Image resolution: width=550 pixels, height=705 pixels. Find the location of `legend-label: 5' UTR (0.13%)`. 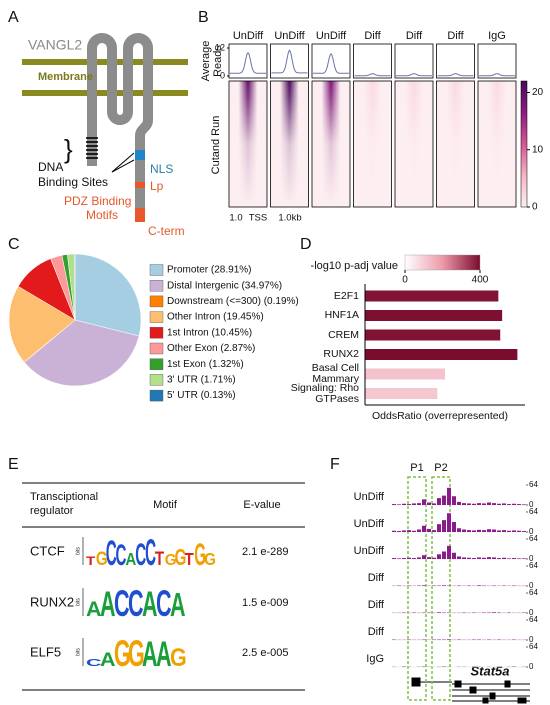

legend-label: 5' UTR (0.13%) is located at coordinates (201, 395).